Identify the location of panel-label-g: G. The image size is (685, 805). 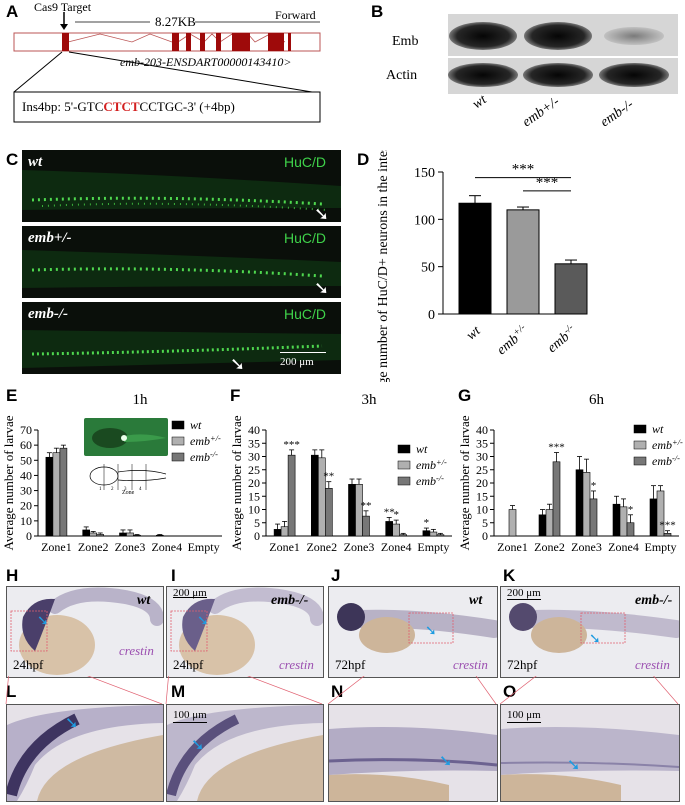
(465, 395).